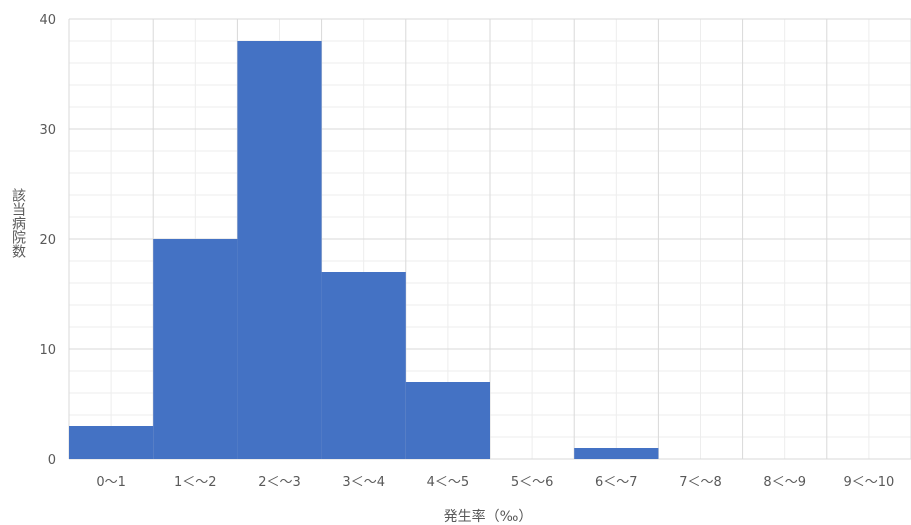 The height and width of the screenshot is (525, 911). I want to click on y-tick-label: 30, so click(47, 130).